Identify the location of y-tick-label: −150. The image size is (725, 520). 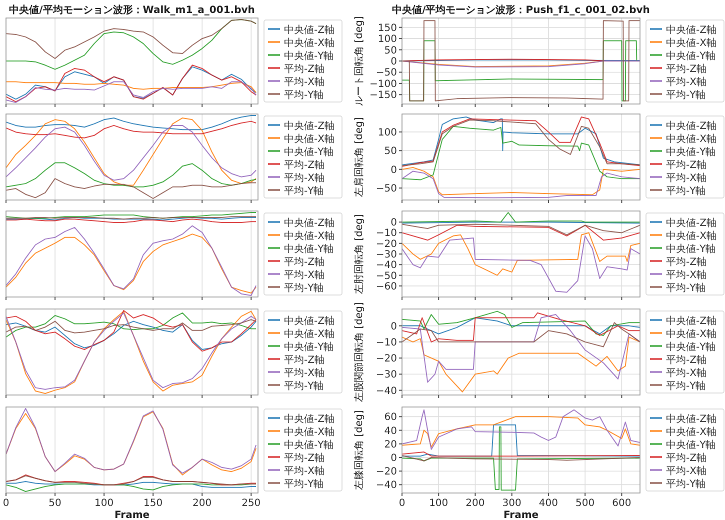
(383, 96).